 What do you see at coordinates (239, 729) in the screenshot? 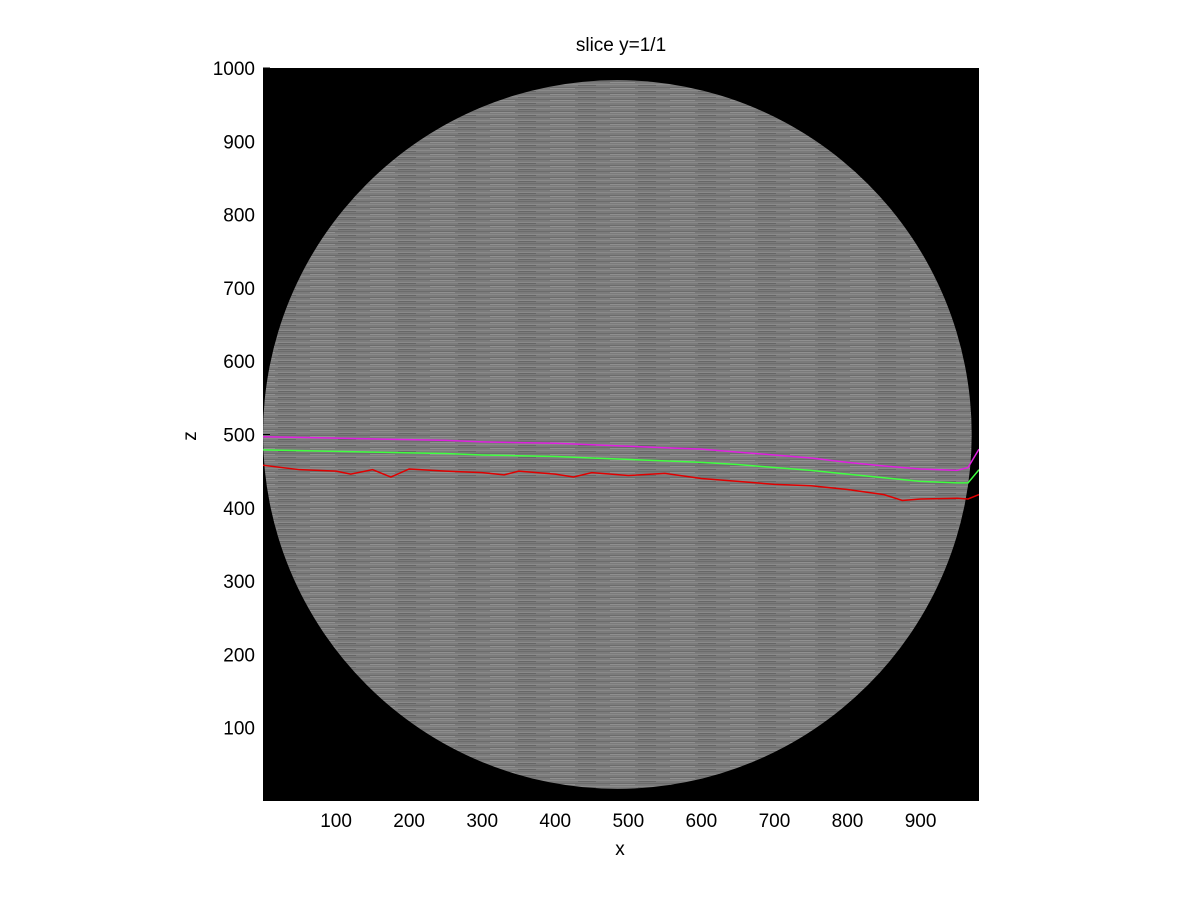
I see `y-tick-label: 100` at bounding box center [239, 729].